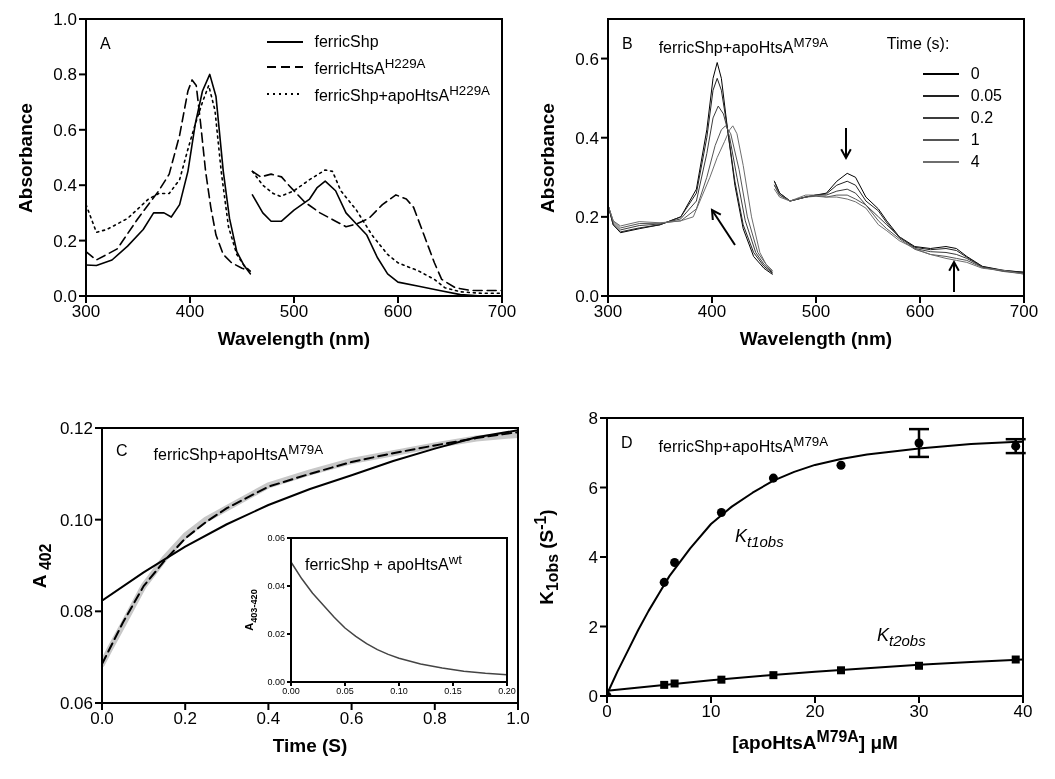 This screenshot has height=779, width=1055. I want to click on annotation: K$_{t1obs}$, so click(759, 538).